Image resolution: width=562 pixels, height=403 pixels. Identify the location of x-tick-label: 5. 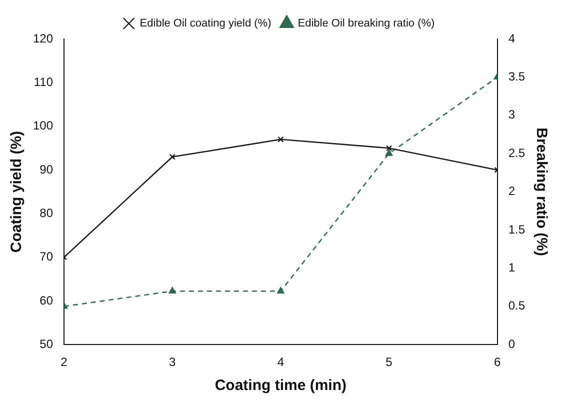
(389, 362).